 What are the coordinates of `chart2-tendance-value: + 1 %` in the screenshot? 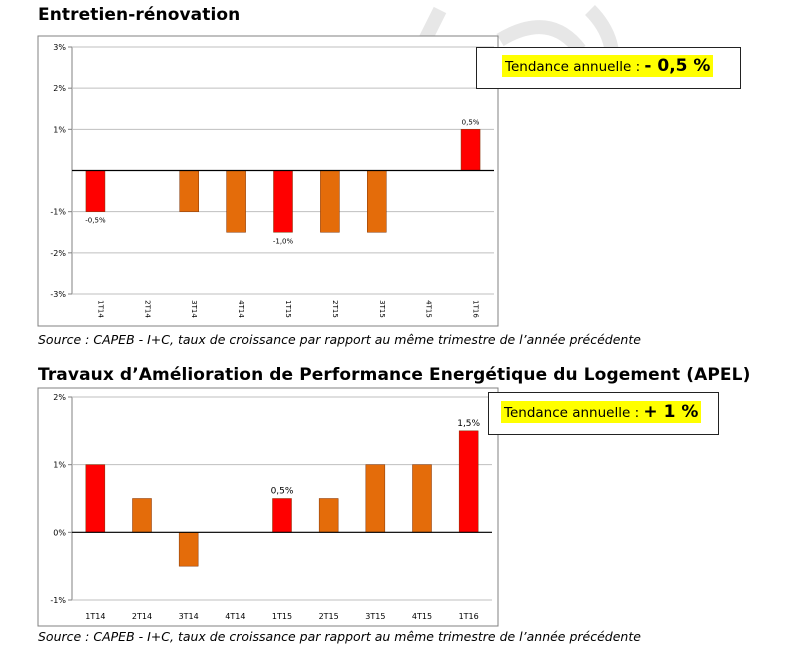 It's located at (671, 412).